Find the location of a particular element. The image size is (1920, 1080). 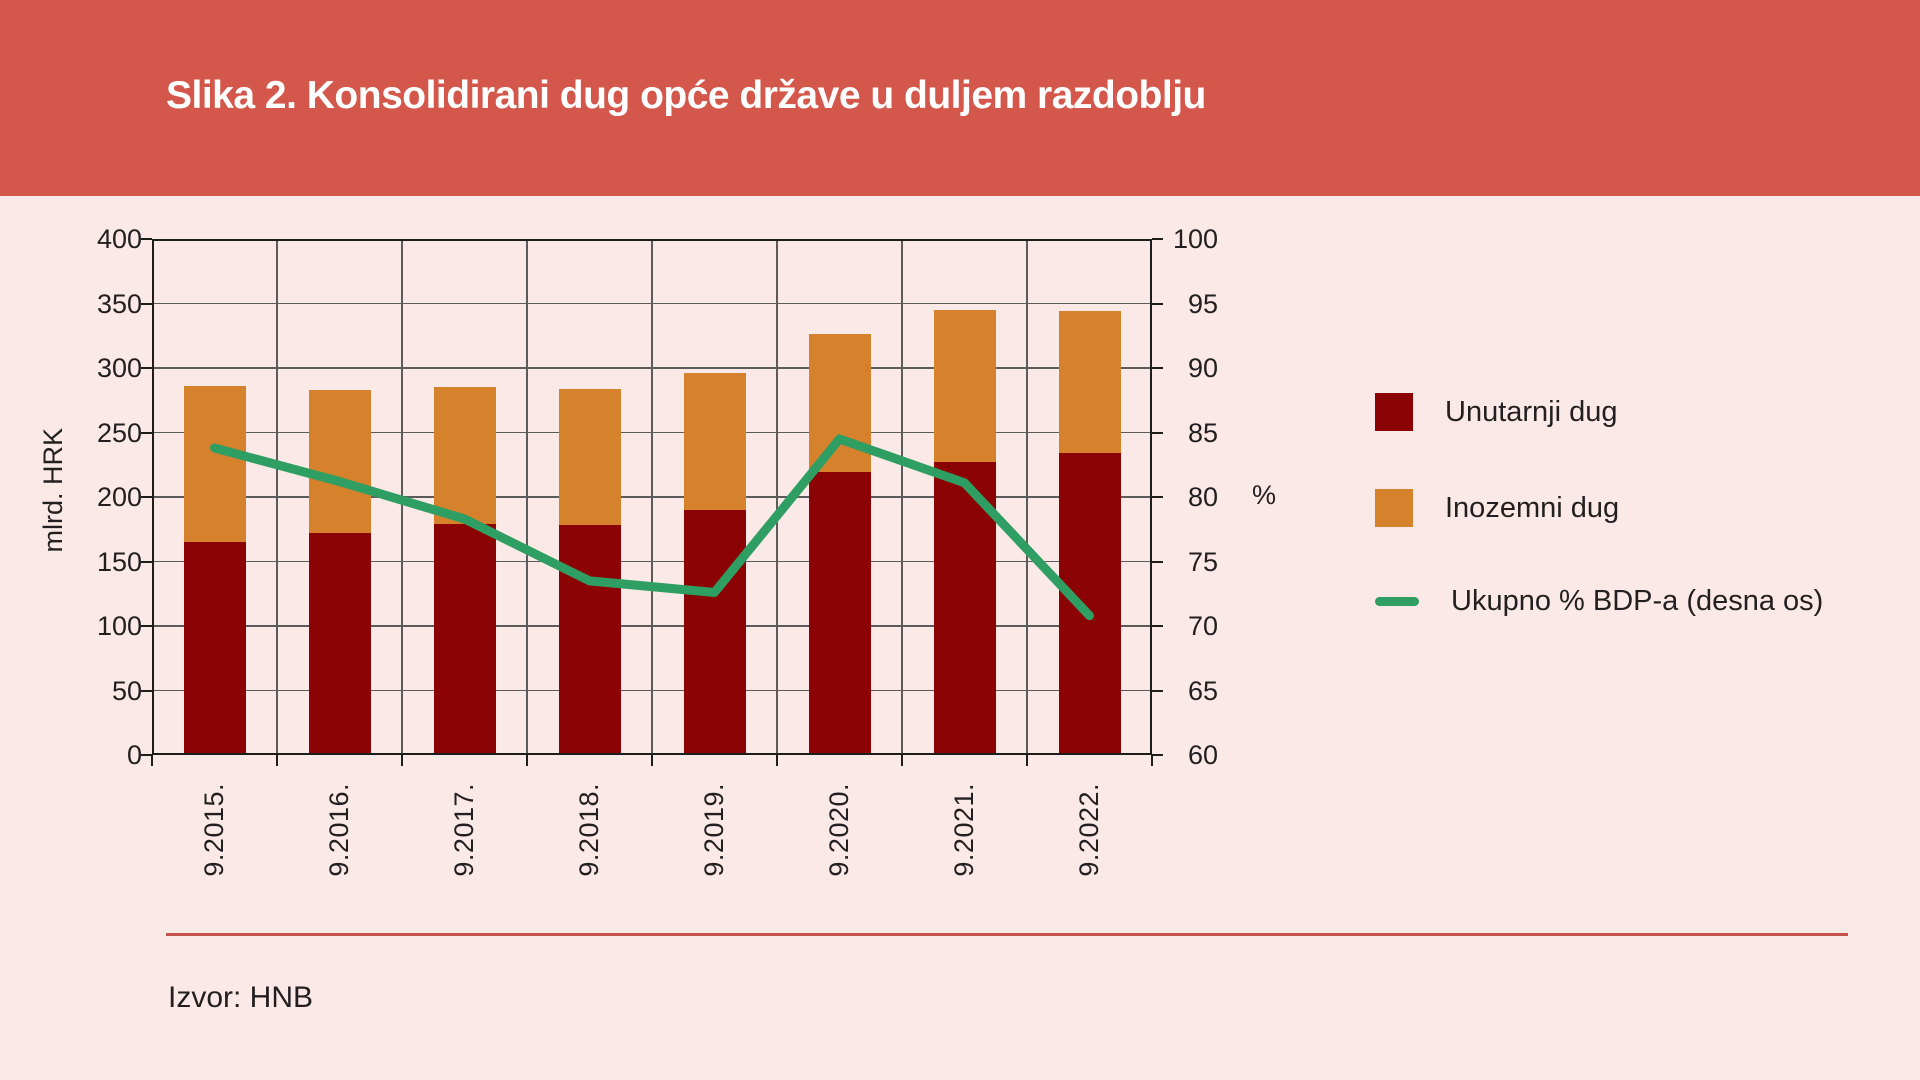

legend-swatch-unutarnji-dug is located at coordinates (1394, 412).